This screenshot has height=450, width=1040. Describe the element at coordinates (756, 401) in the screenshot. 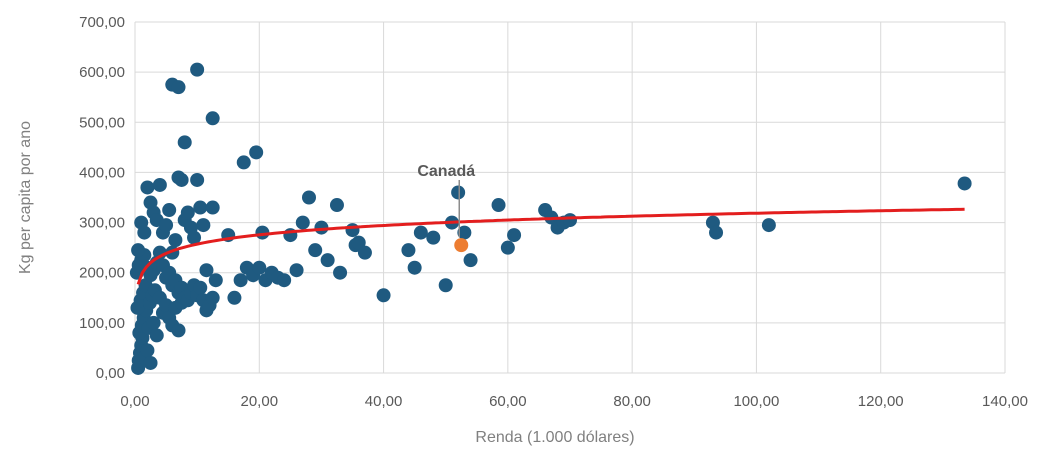

I see `x-tick-label: 100,00` at that location.